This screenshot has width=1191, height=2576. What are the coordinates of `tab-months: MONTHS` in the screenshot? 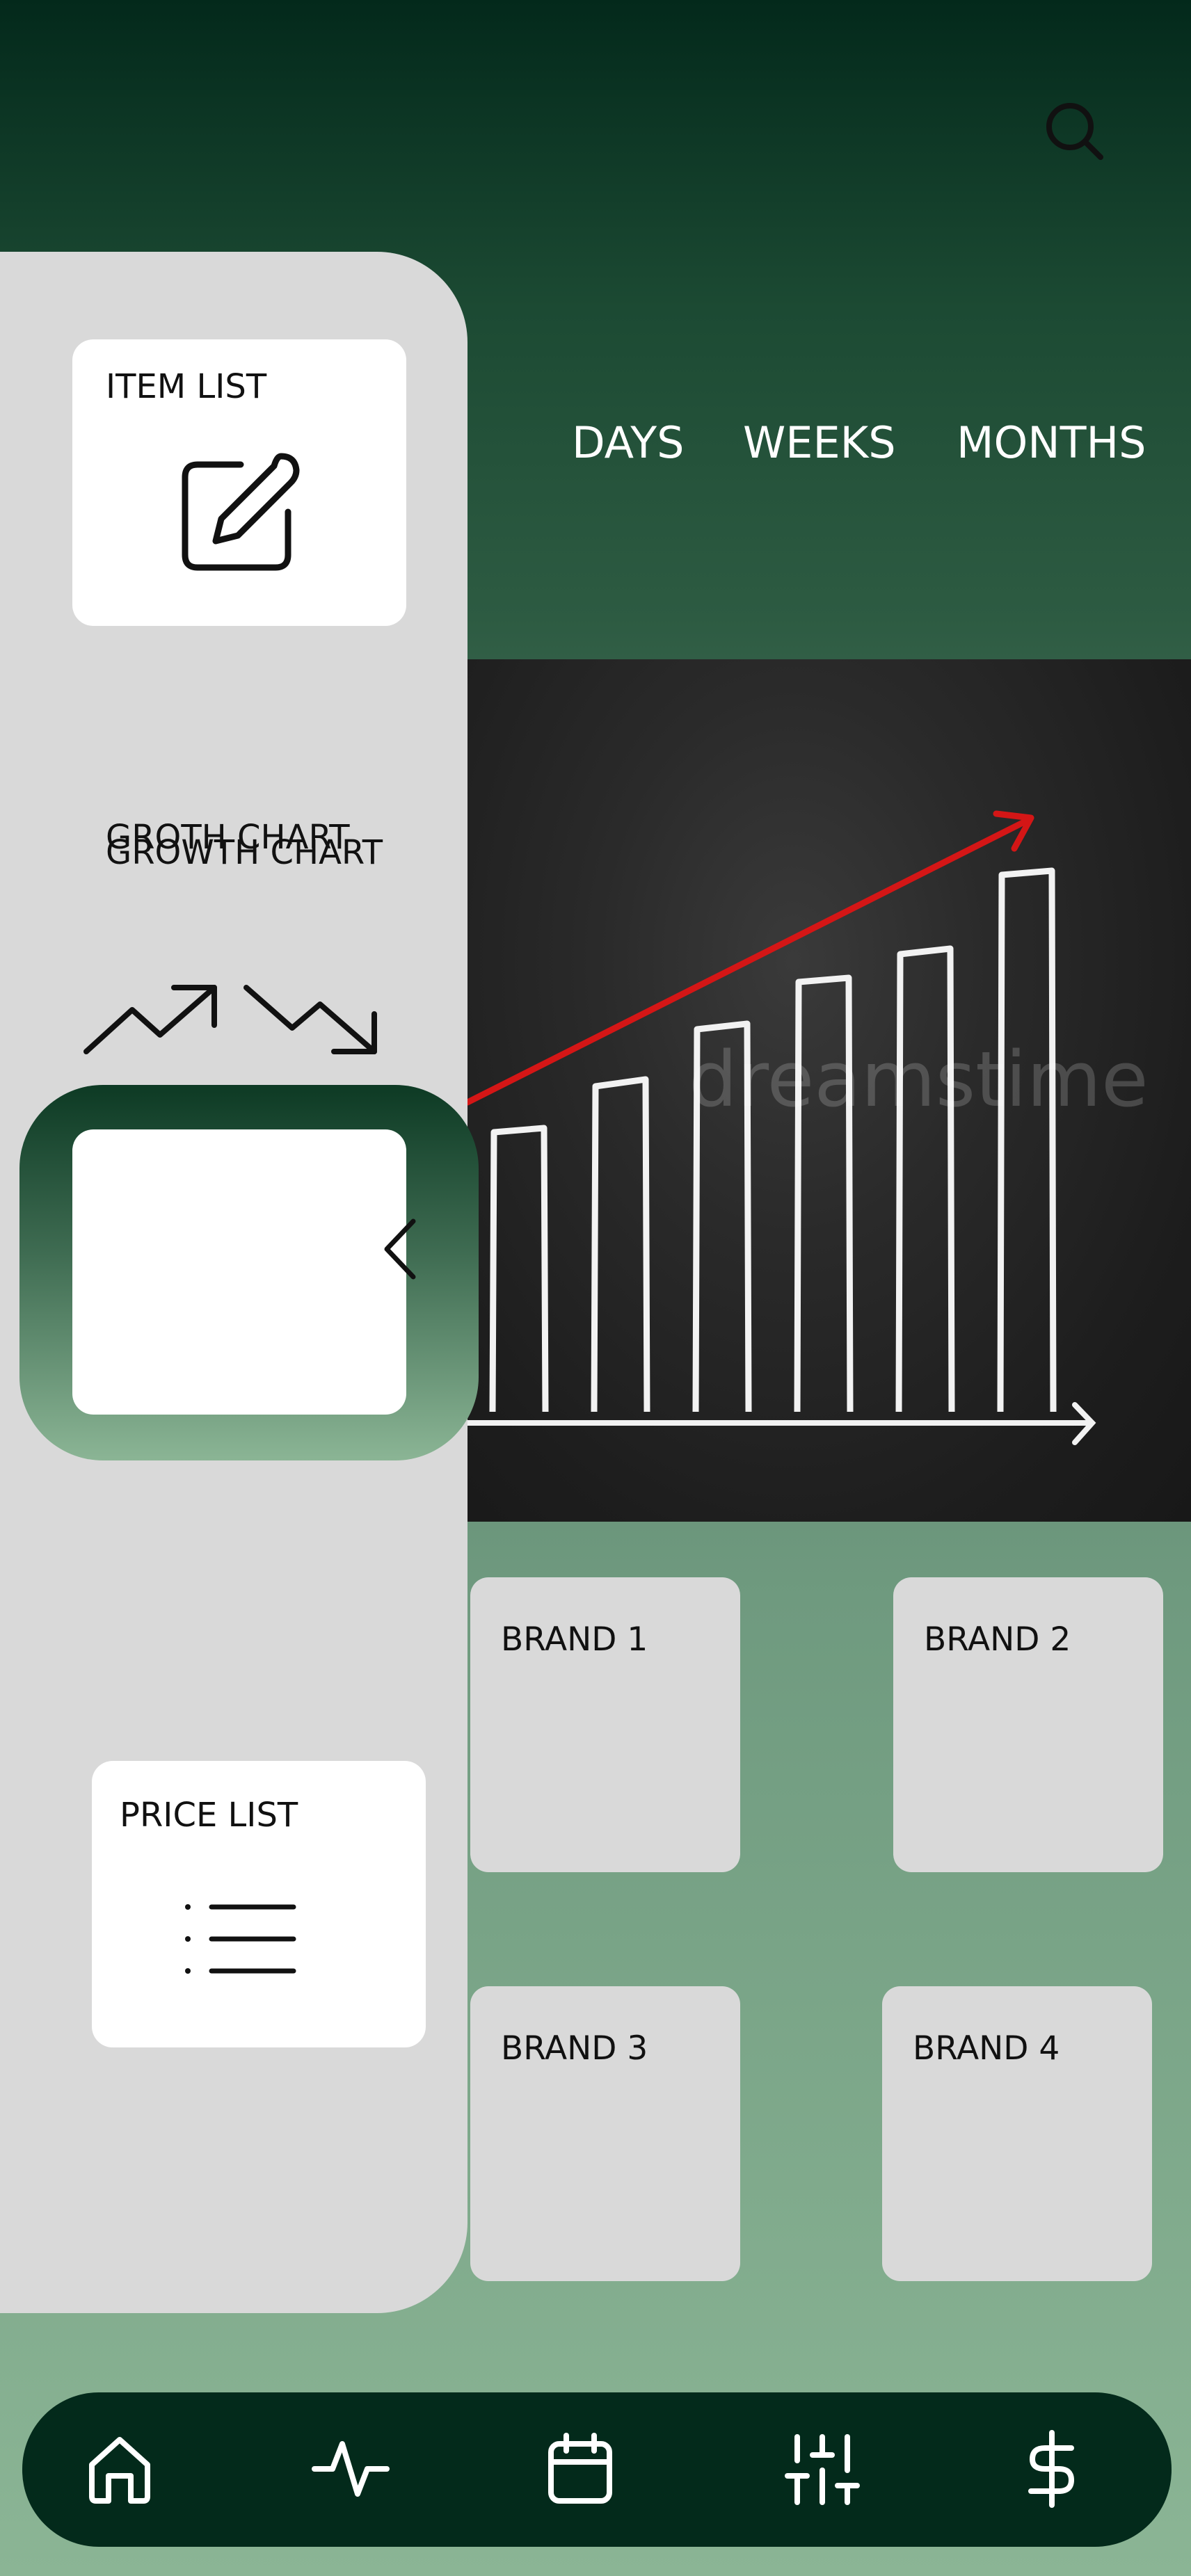 It's located at (1051, 442).